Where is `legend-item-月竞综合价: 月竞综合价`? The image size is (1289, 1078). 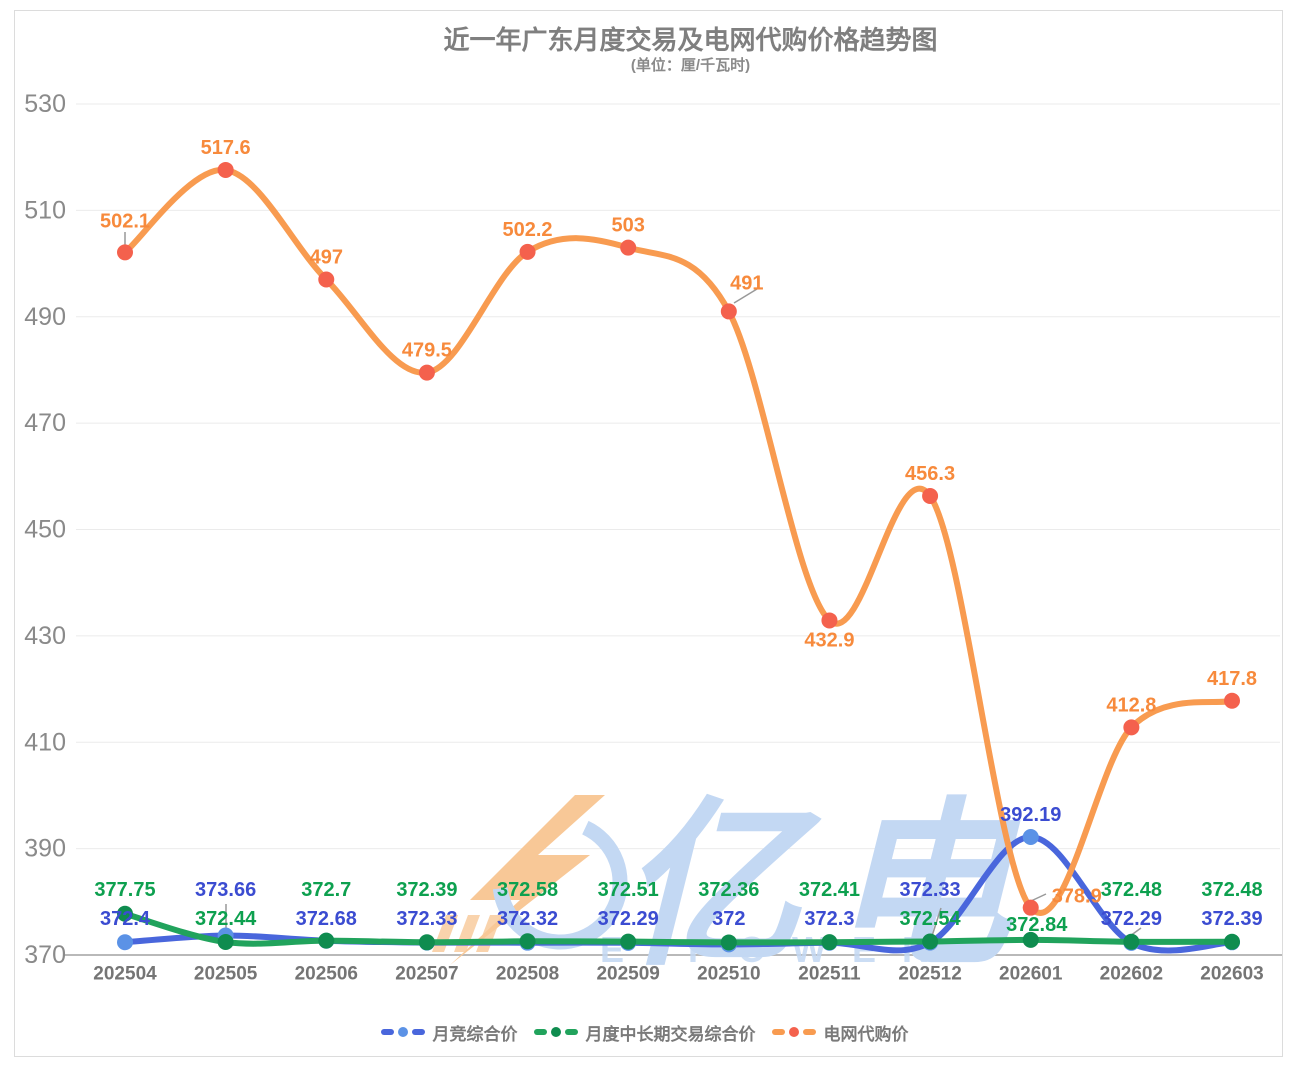 legend-item-月竞综合价: 月竞综合价 is located at coordinates (449, 1032).